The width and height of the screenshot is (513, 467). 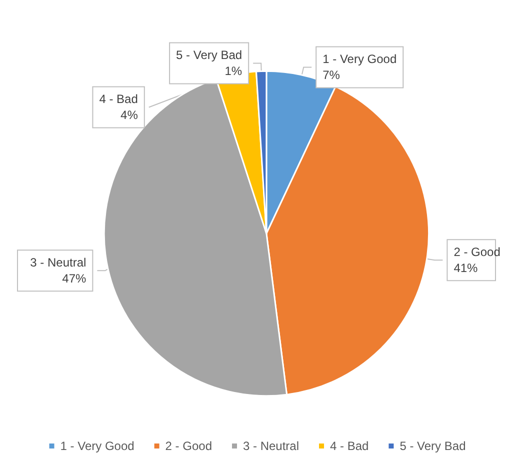 I want to click on data-label: 4%, so click(x=129, y=115).